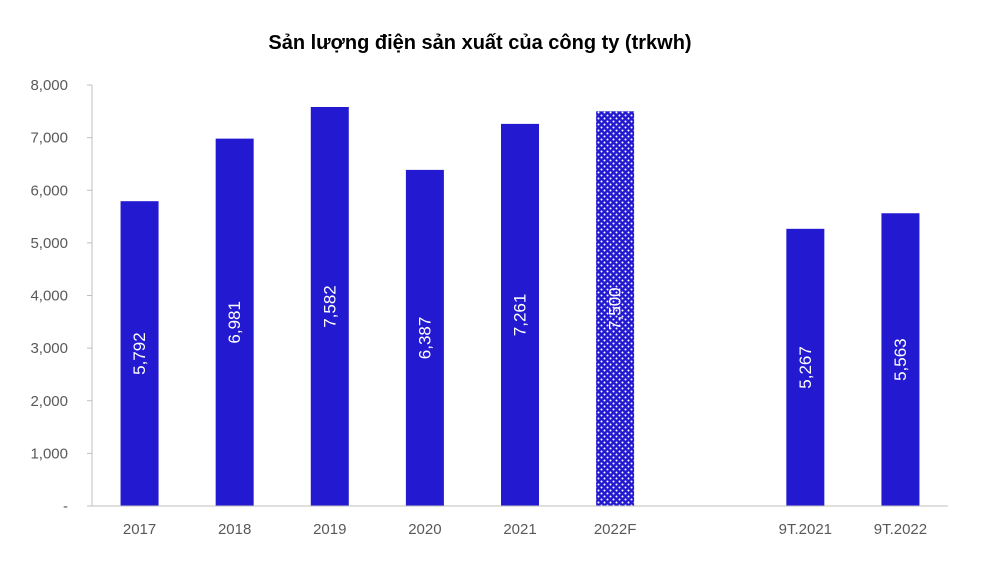 The height and width of the screenshot is (580, 1000). I want to click on y-tick-label: 2,000, so click(49, 401).